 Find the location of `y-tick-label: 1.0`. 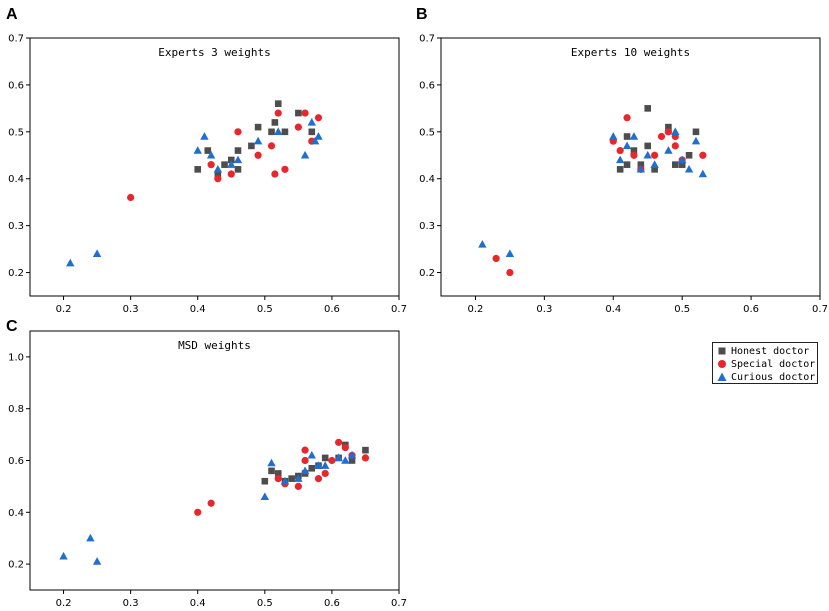

y-tick-label: 1.0 is located at coordinates (16, 357).